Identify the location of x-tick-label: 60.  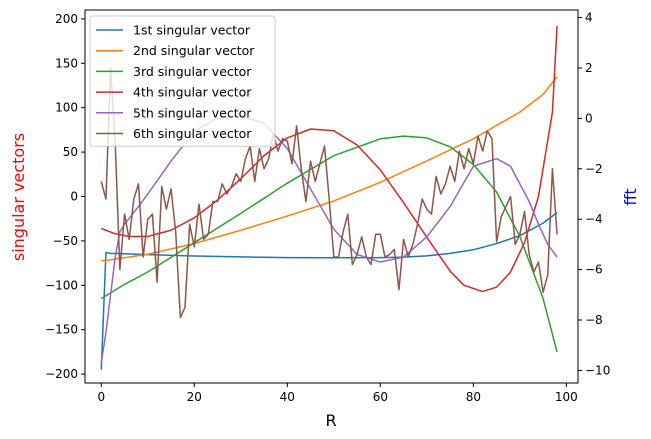
(380, 397).